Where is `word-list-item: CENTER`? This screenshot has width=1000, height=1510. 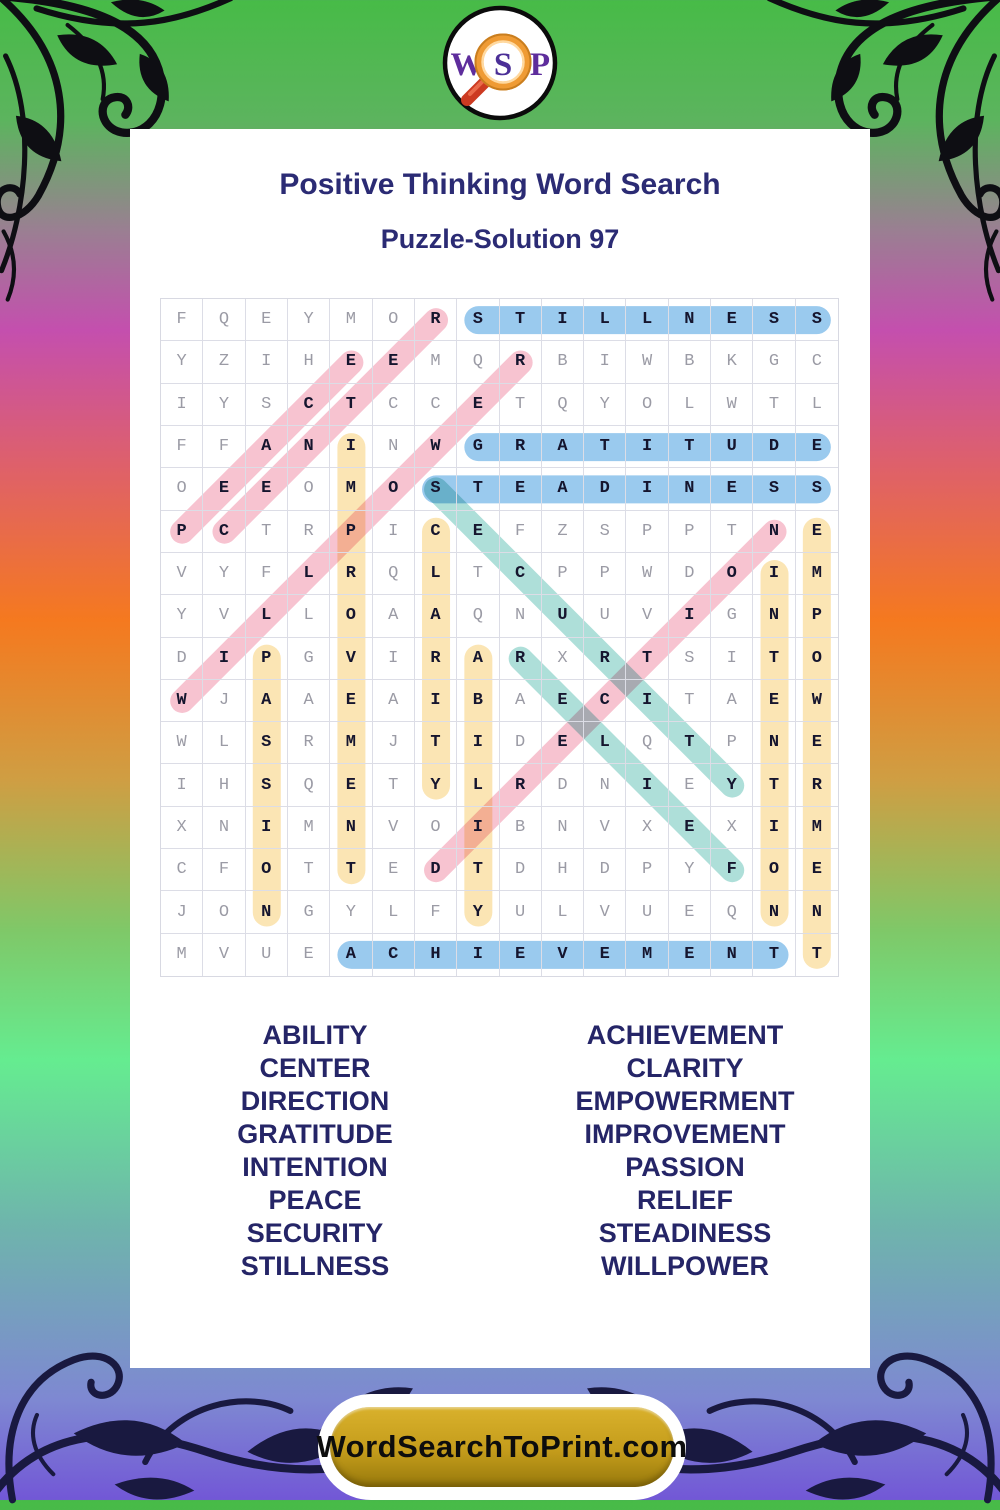
word-list-item: CENTER is located at coordinates (315, 1068).